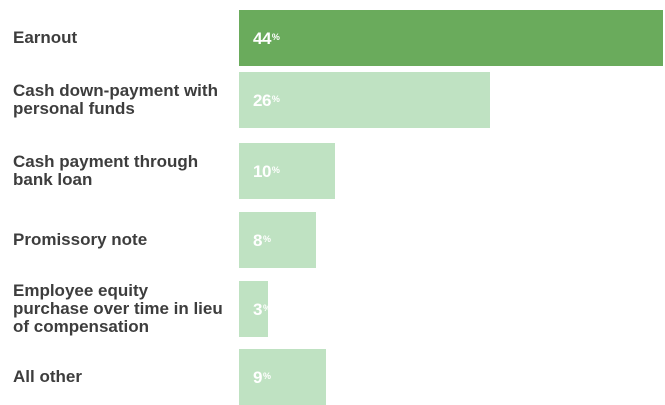 The image size is (665, 405). I want to click on bar-row: Cash payment through bank loan 10%, so click(332, 171).